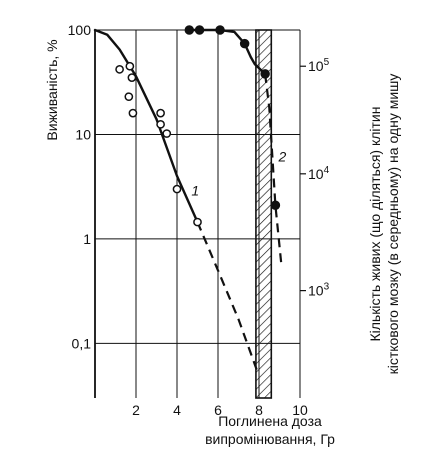  What do you see at coordinates (319, 65) in the screenshot?
I see `y2-tick-label: 10⁵` at bounding box center [319, 65].